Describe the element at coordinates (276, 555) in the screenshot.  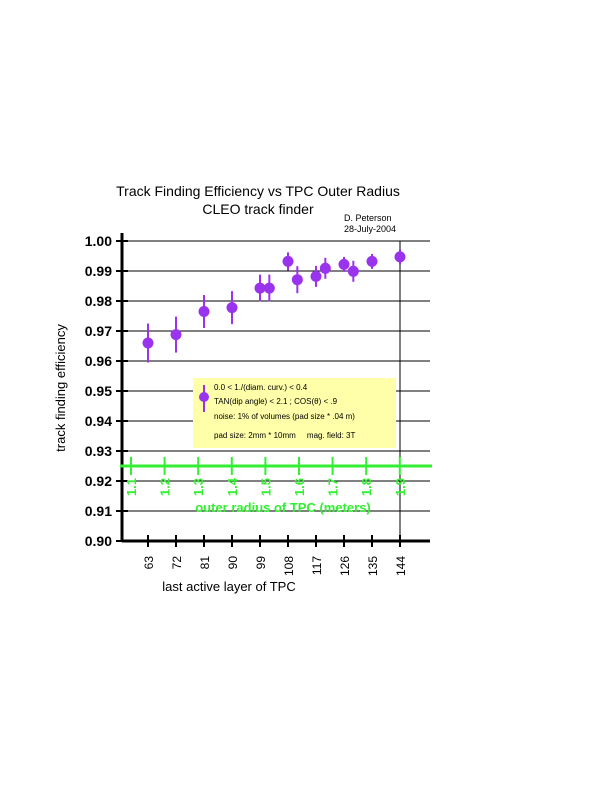
I see `x-axis: 63 72 81 90 99 108 117 126 135 144` at that location.